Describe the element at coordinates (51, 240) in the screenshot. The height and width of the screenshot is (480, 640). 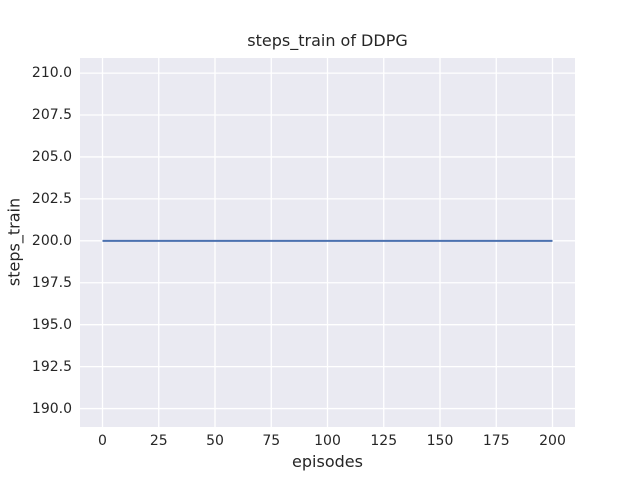
I see `y-tick-label: 200.0` at that location.